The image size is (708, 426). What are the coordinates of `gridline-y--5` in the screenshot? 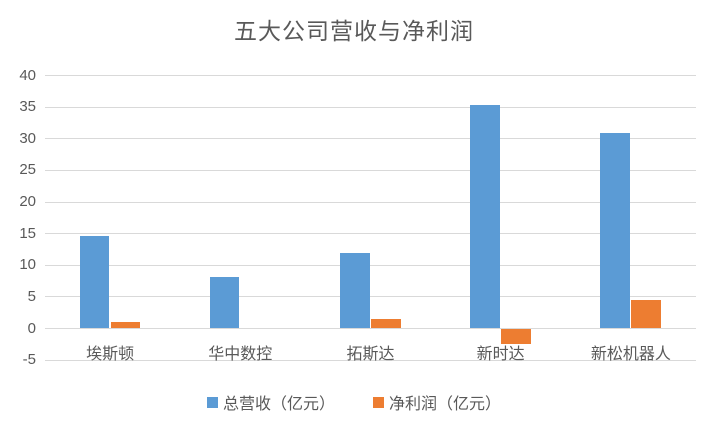 It's located at (370, 360).